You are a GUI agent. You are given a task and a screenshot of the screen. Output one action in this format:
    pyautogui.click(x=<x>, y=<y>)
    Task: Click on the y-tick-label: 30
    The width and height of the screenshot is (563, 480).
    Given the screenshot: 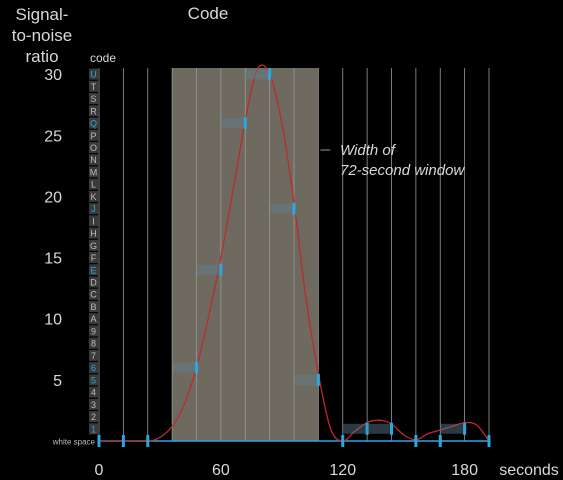 What is the action you would take?
    pyautogui.click(x=53, y=75)
    